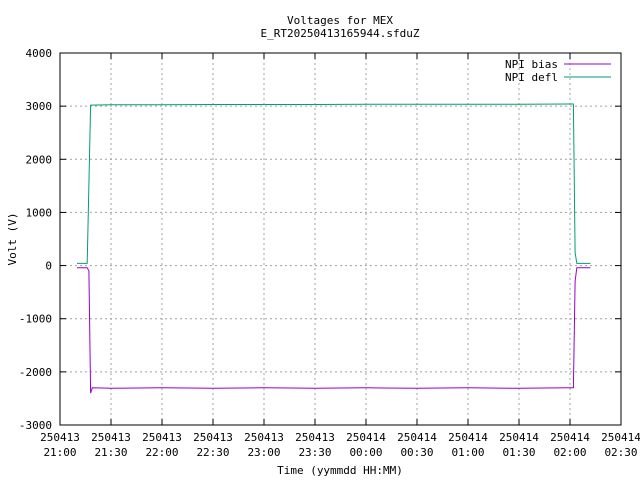 The width and height of the screenshot is (640, 480). I want to click on y-tick-label: -1000, so click(35, 319).